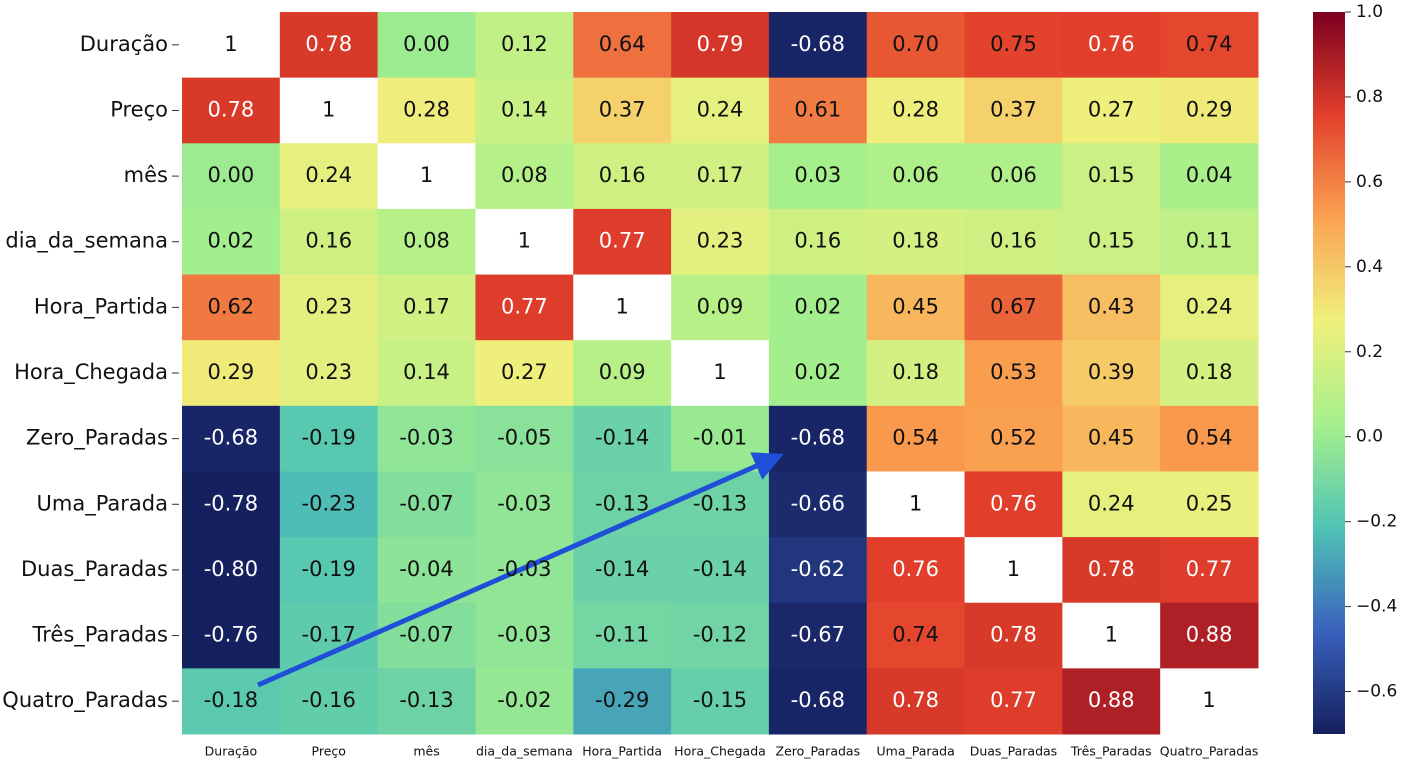 The width and height of the screenshot is (1408, 772). I want to click on colorbar-tick-label: −0.4, so click(1376, 607).